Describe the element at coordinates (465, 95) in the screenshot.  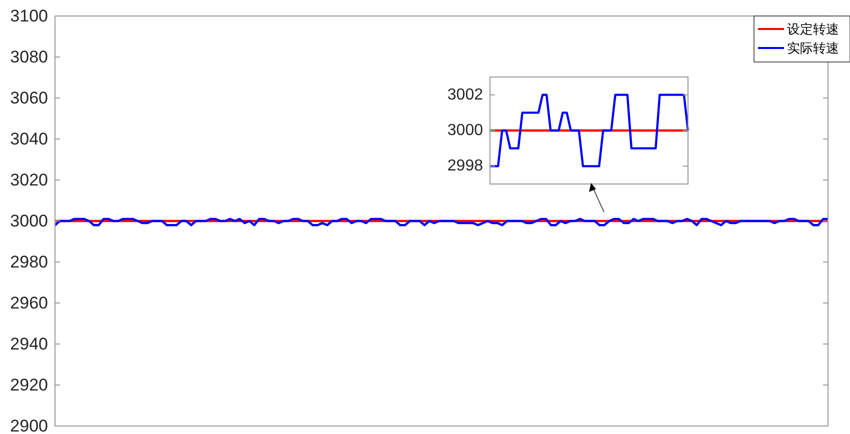
I see `y-tick-label: 3002` at that location.